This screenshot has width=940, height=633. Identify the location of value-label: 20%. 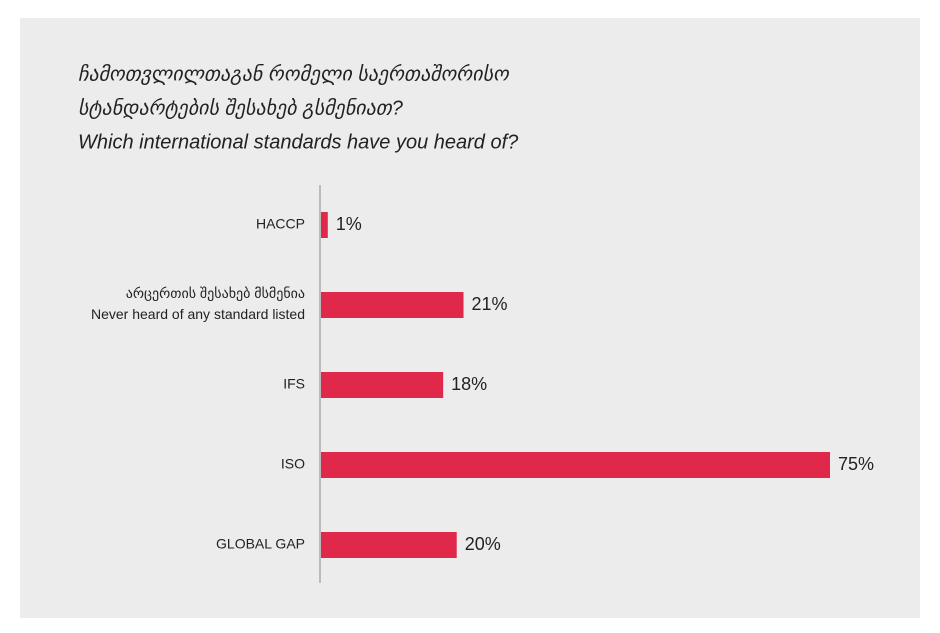
(483, 544).